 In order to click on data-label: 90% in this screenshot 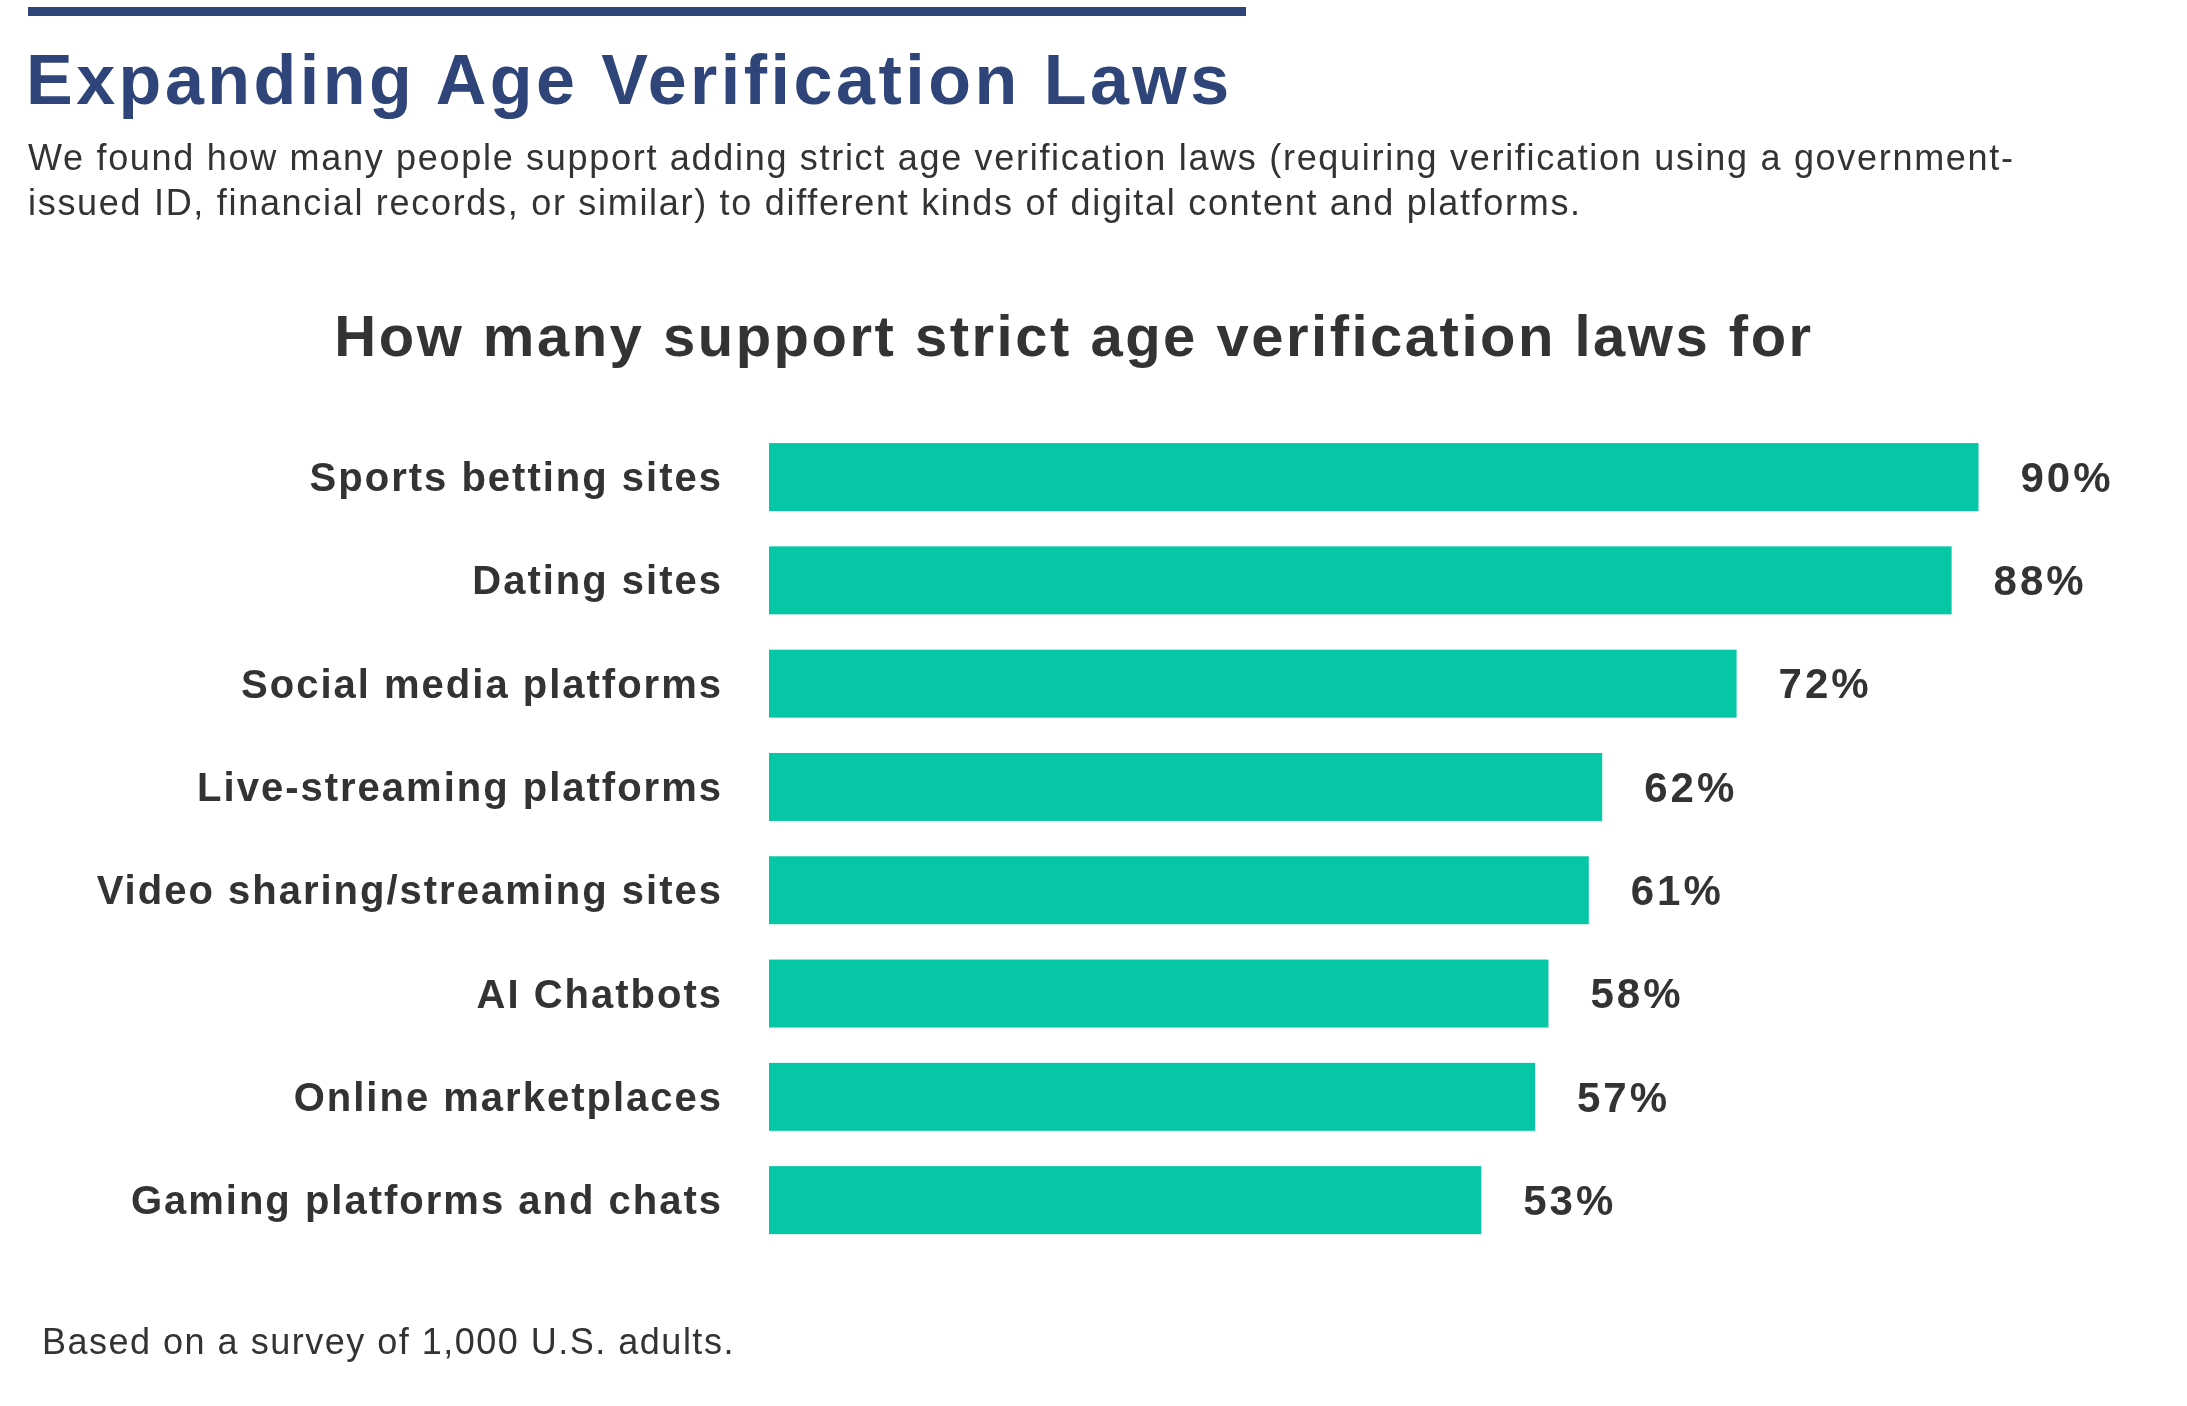, I will do `click(2067, 477)`.